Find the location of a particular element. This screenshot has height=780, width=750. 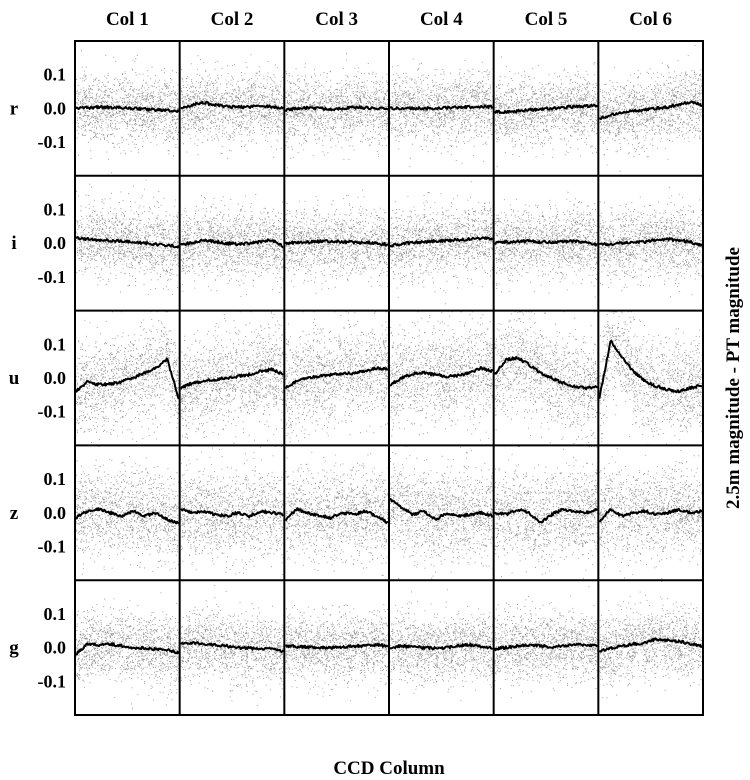

row-label-r: r is located at coordinates (14, 108).